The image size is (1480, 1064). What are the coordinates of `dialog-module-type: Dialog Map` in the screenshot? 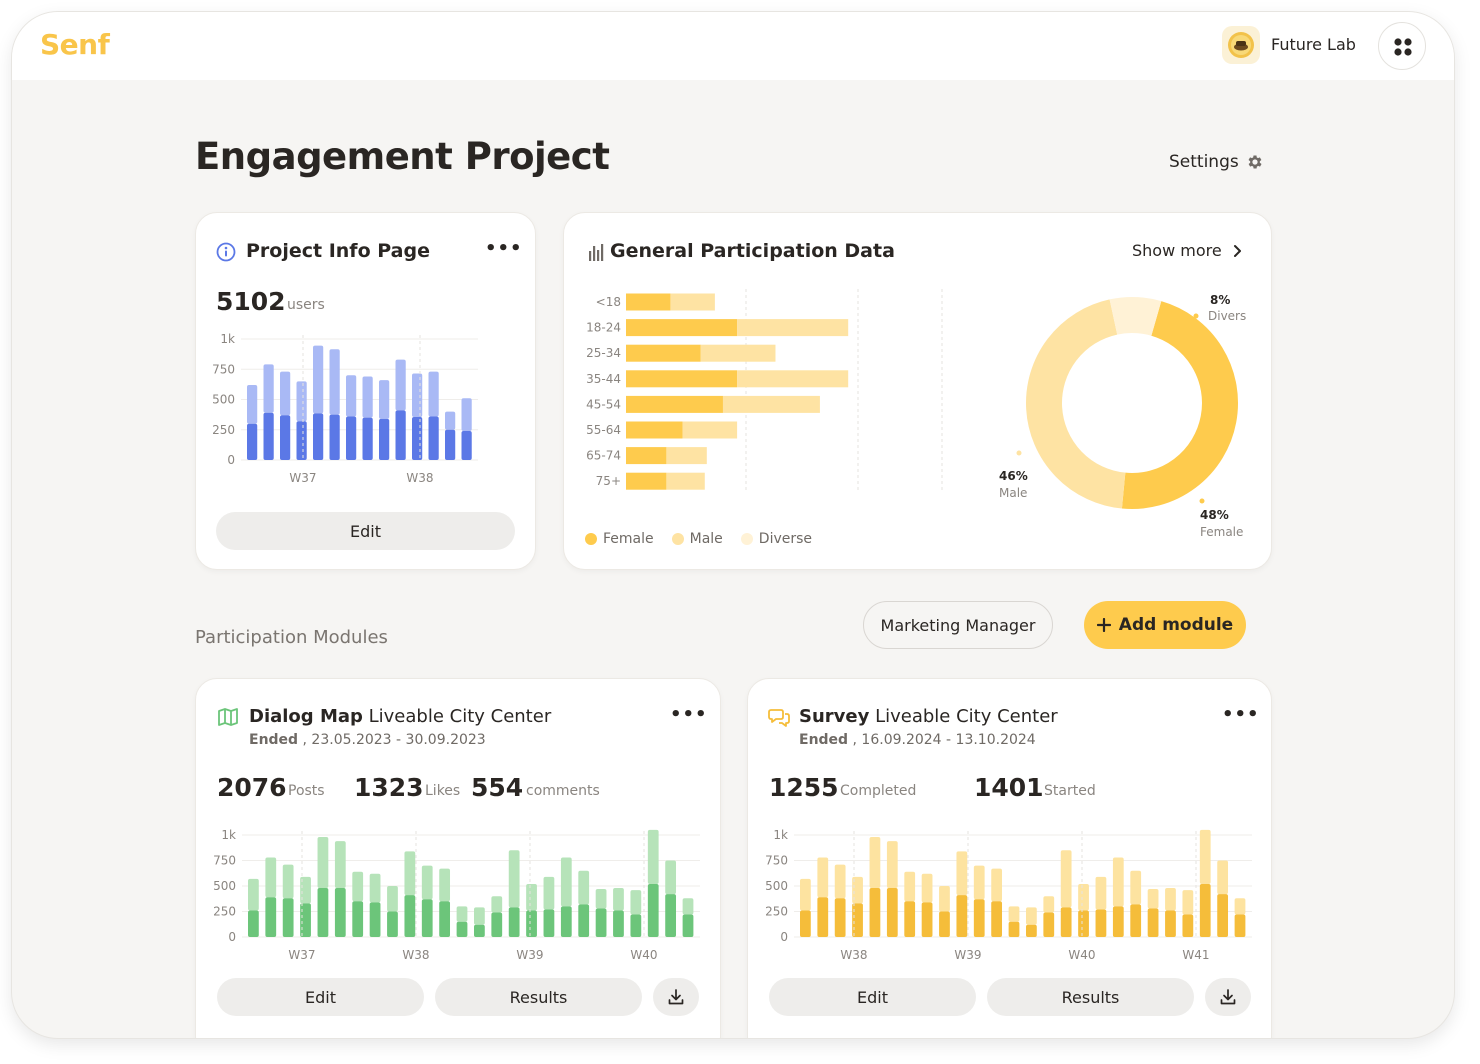 It's located at (306, 716).